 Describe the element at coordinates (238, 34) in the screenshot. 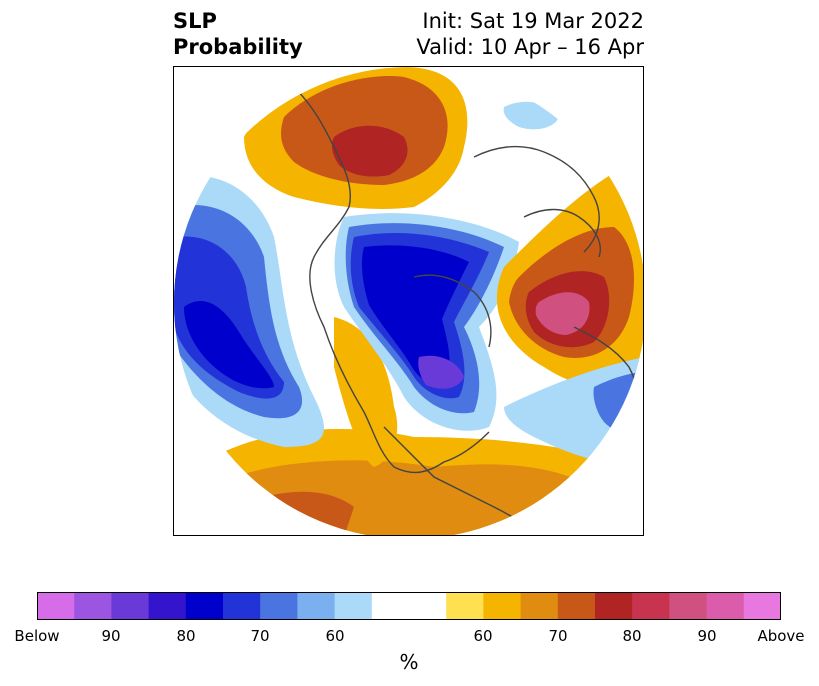

I see `chart-title-left: SLP Probability` at that location.